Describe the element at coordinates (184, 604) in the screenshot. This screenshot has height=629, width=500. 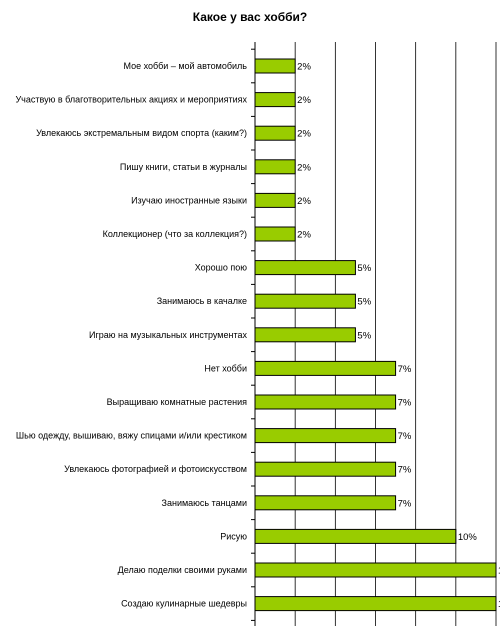
I see `category-label: Создаю кулинарные шедевры` at that location.